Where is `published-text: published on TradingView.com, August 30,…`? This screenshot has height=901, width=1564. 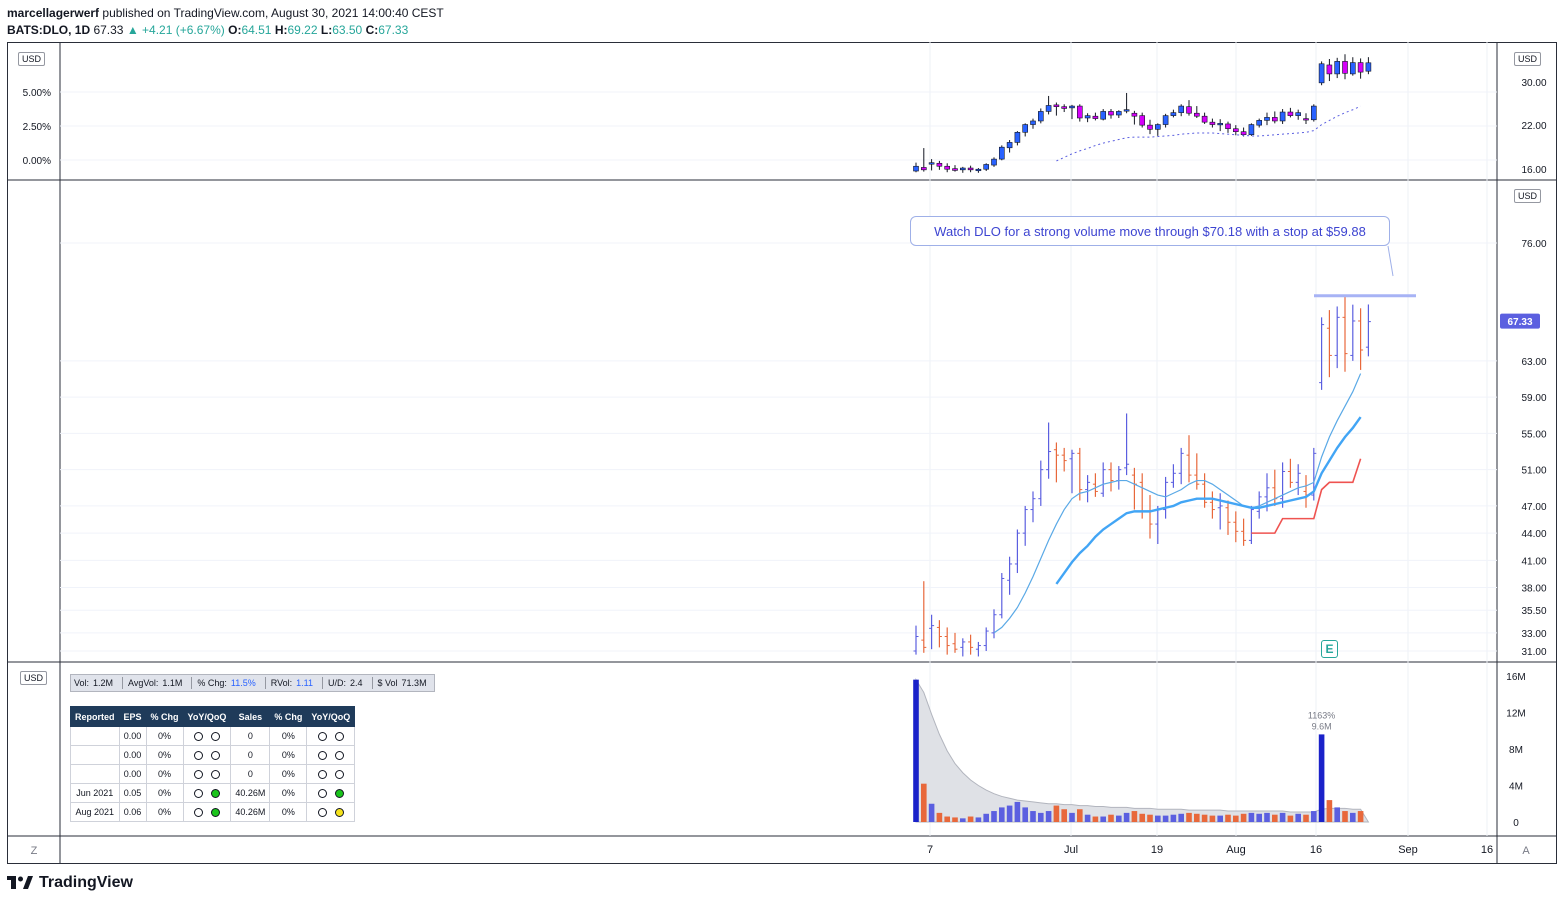
published-text: published on TradingView.com, August 30,… is located at coordinates (273, 13).